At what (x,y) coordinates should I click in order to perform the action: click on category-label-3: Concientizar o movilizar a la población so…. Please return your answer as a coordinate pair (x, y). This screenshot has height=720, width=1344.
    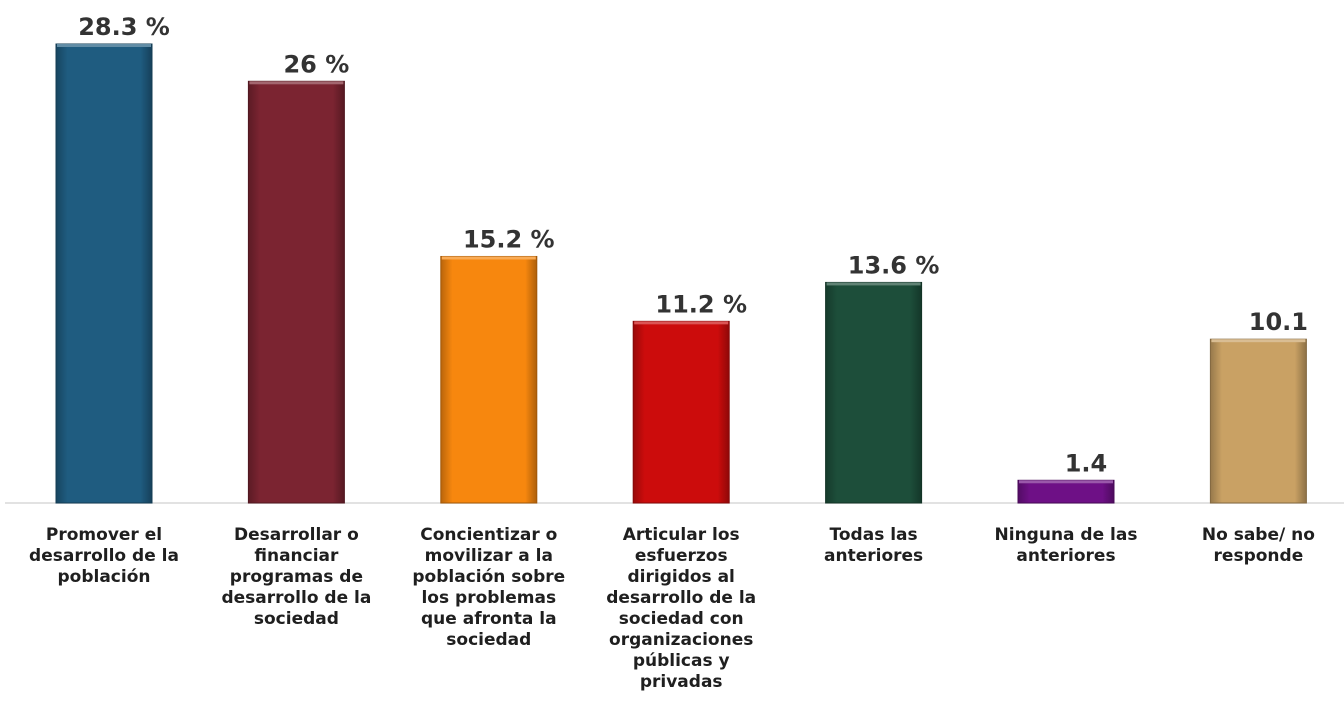
    Looking at the image, I should click on (488, 587).